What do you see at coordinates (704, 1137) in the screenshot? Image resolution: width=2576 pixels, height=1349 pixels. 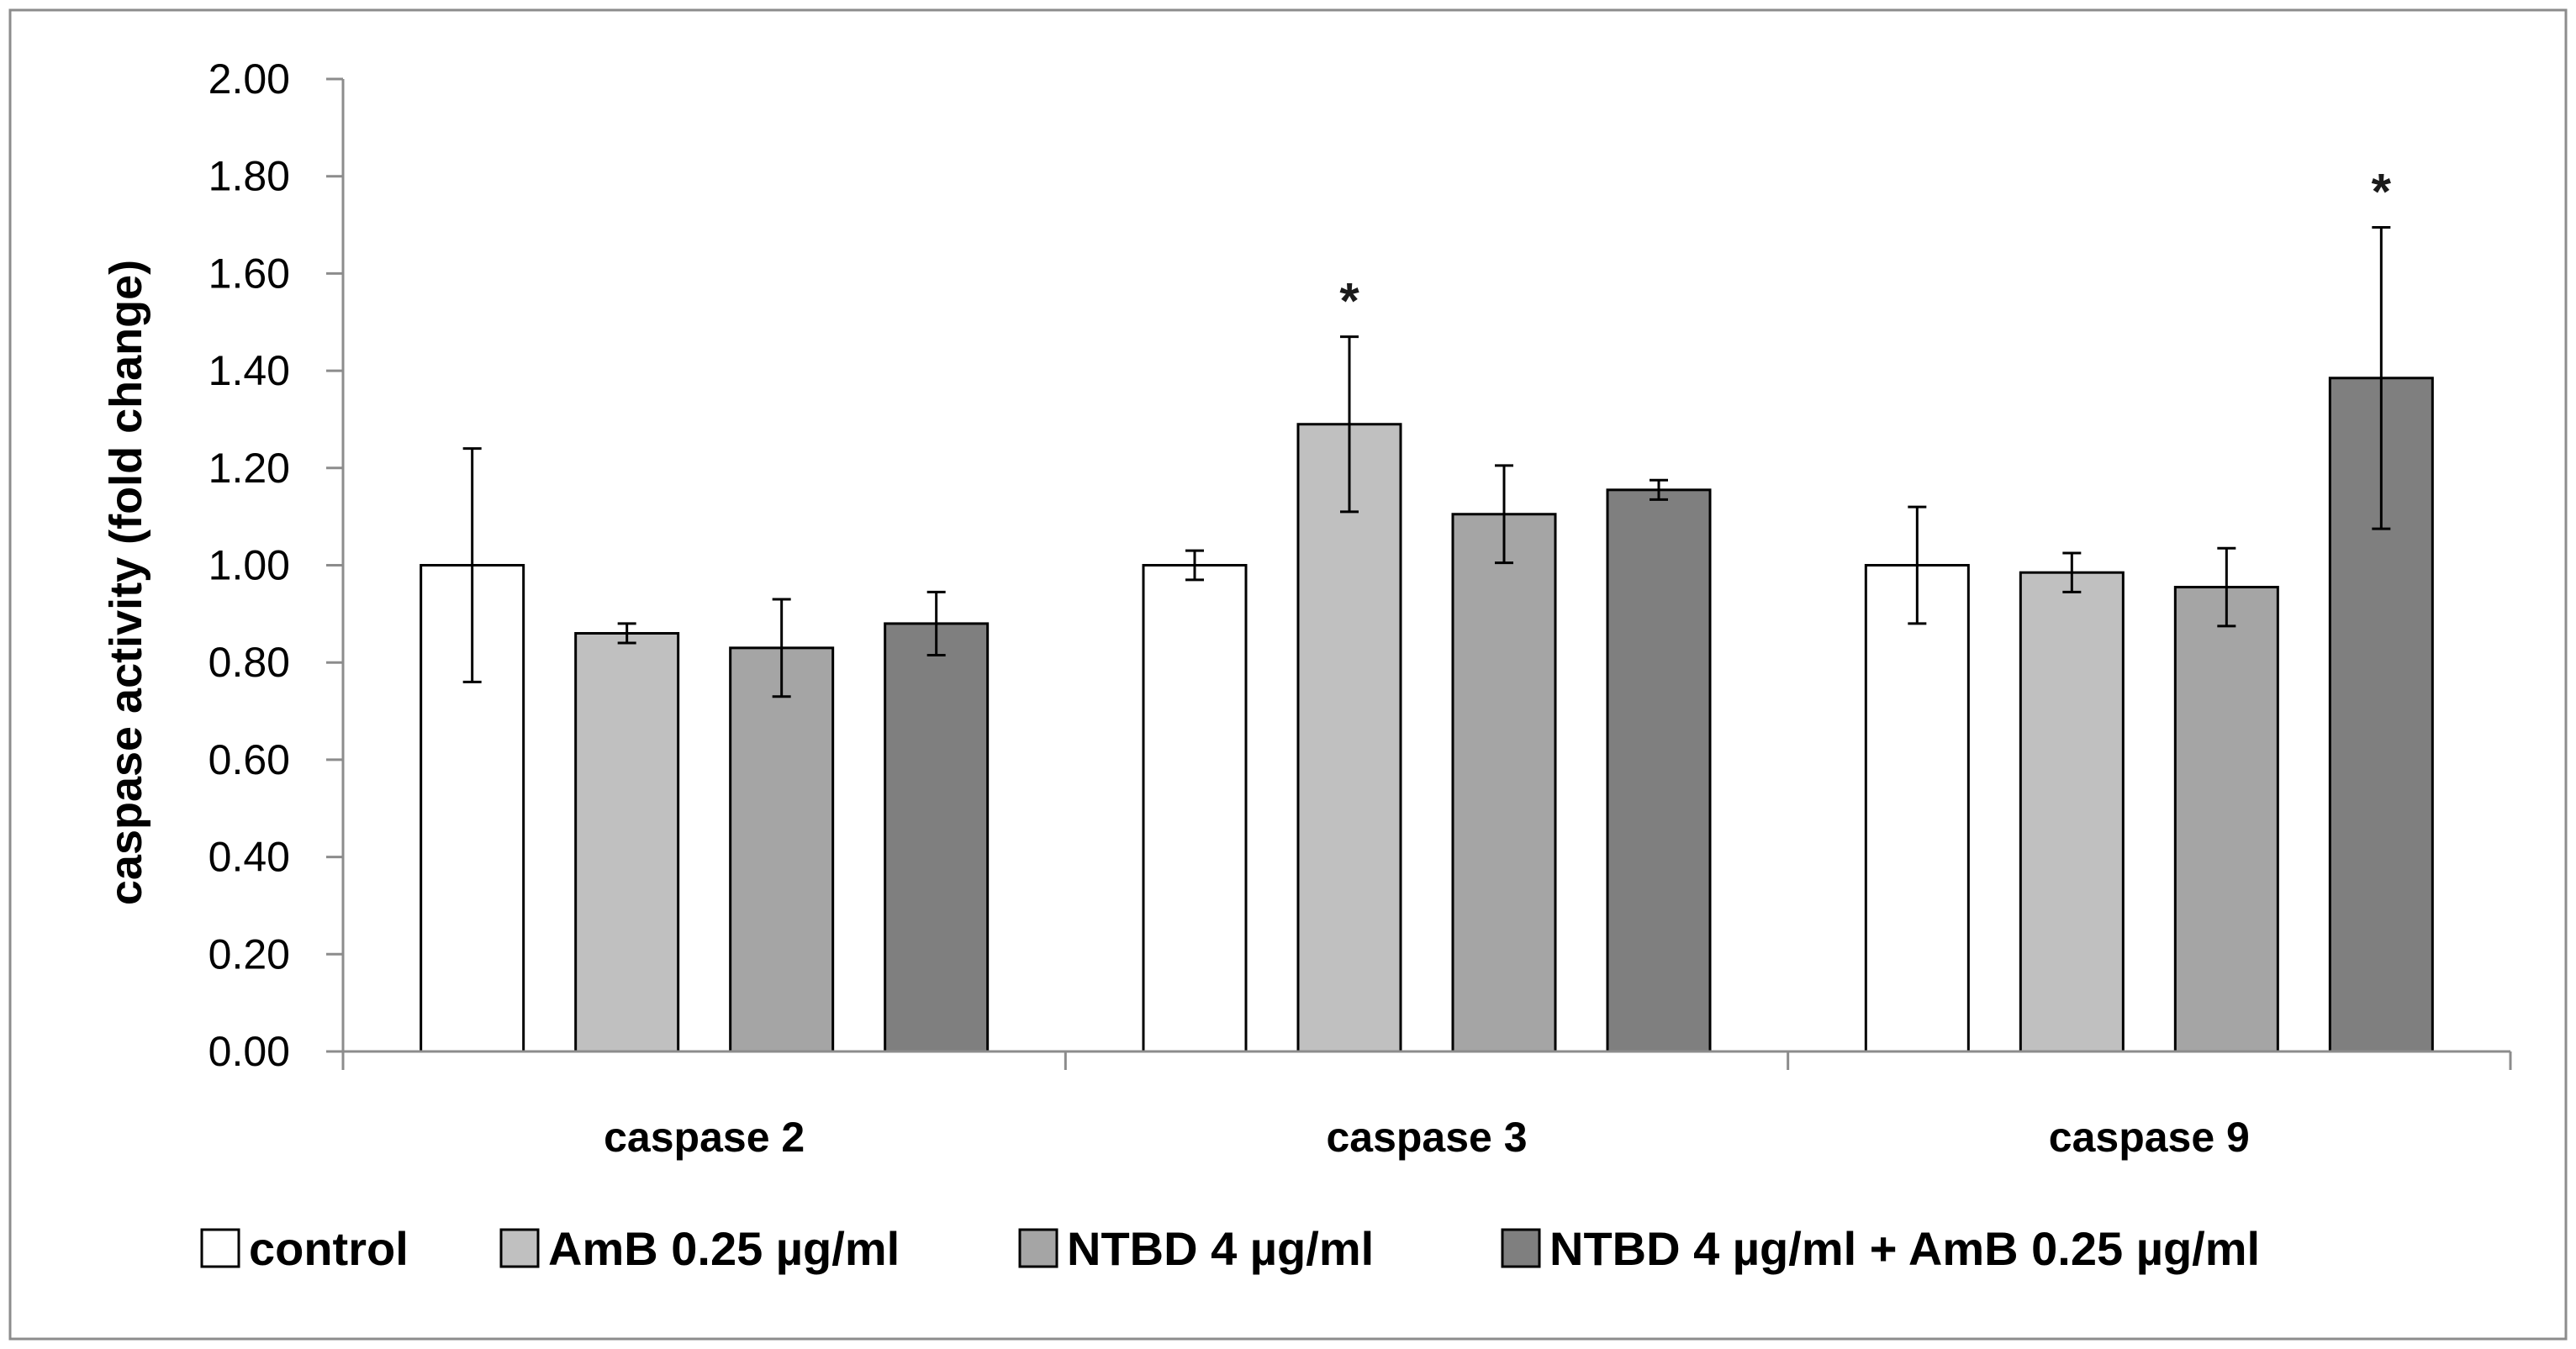 I see `category-label: caspase 2` at bounding box center [704, 1137].